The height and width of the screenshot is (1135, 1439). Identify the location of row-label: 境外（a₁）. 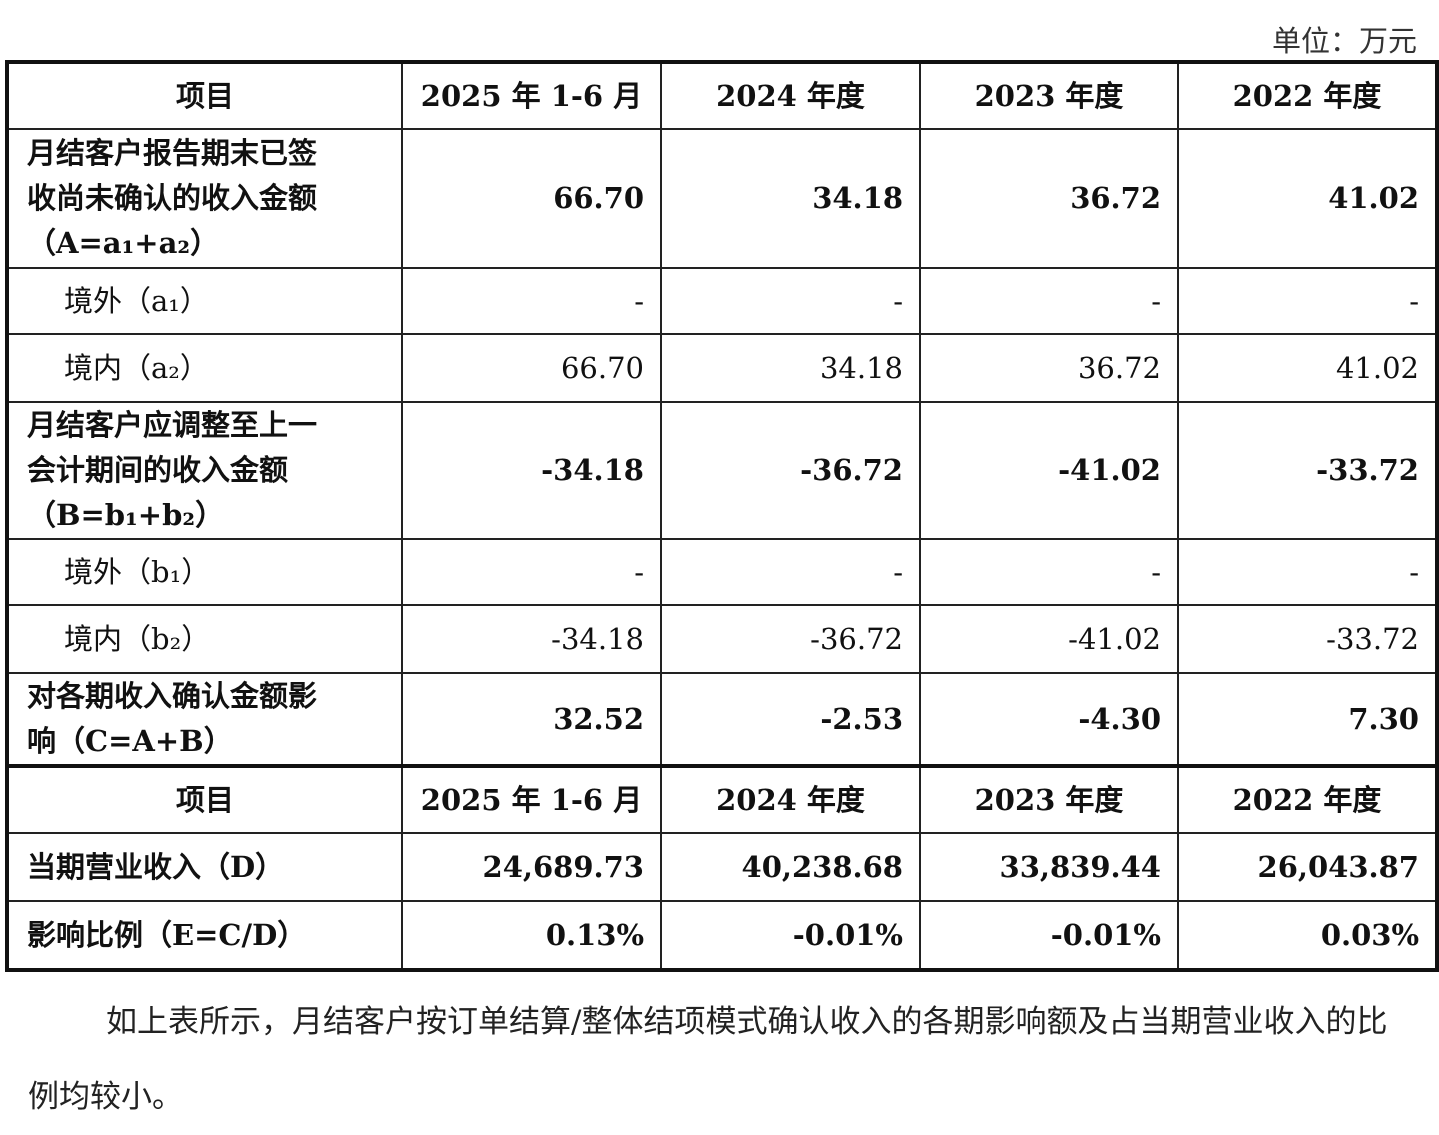
(204, 301).